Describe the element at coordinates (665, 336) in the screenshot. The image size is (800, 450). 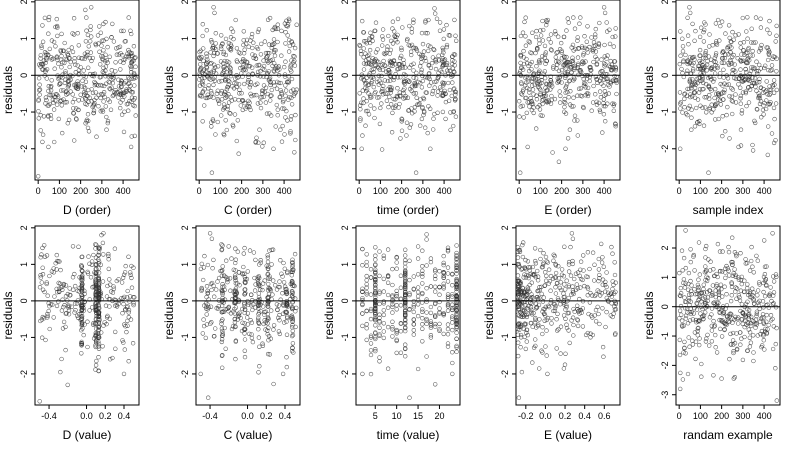
I see `y-tick-label: -1` at that location.